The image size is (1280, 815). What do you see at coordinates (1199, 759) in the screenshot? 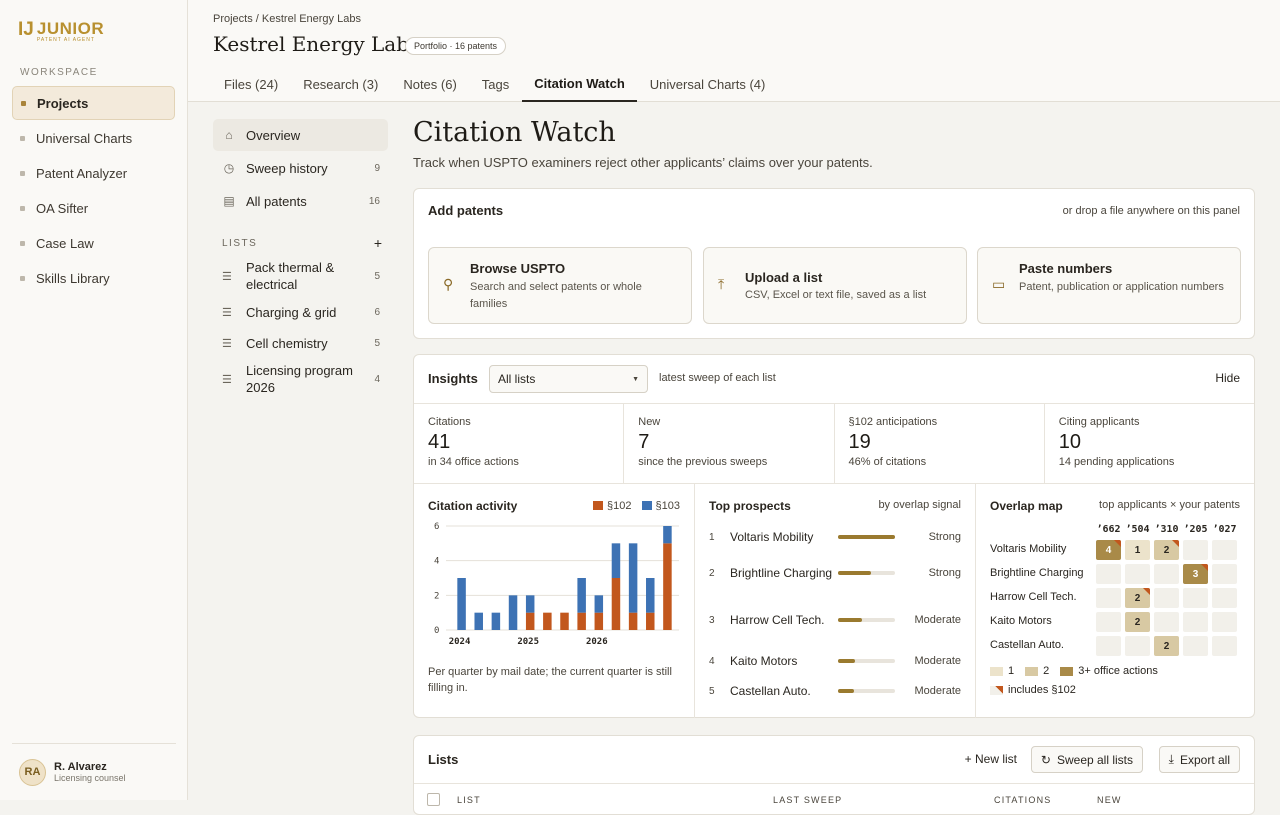
I see `export-all-button: ⤓ Export all` at bounding box center [1199, 759].